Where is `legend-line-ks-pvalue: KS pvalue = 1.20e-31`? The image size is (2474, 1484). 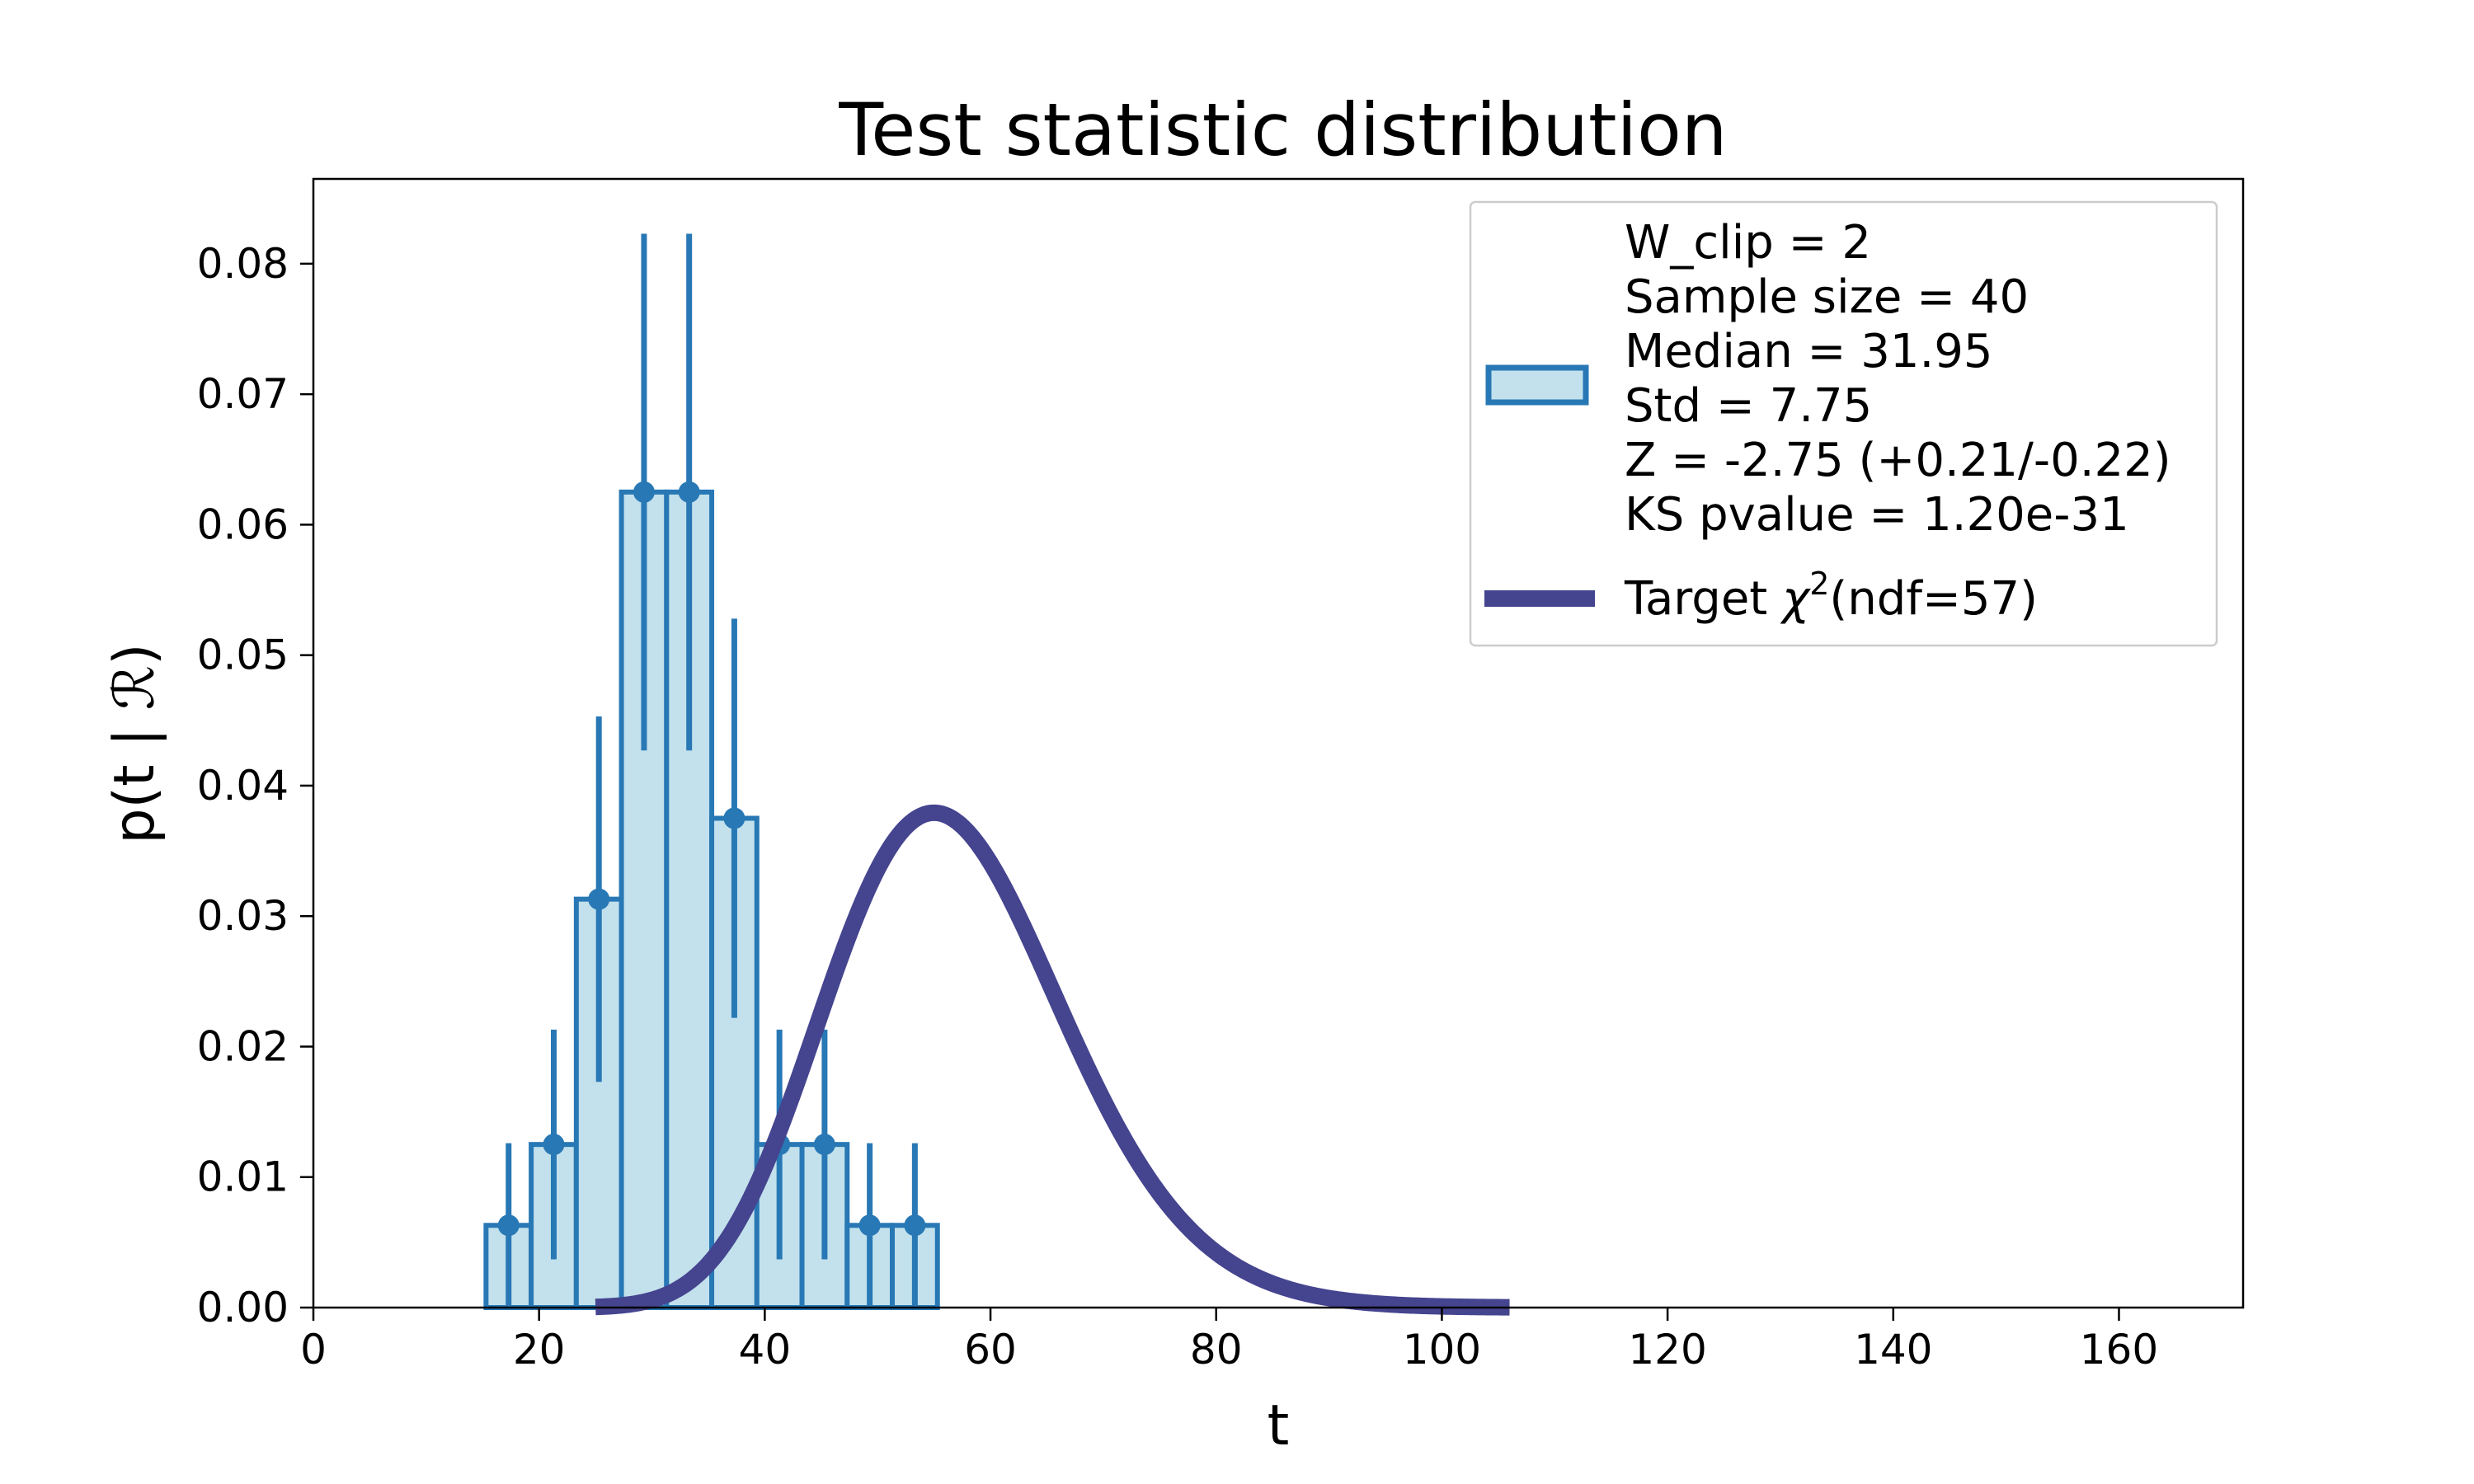
legend-line-ks-pvalue: KS pvalue = 1.20e-31 is located at coordinates (1877, 515).